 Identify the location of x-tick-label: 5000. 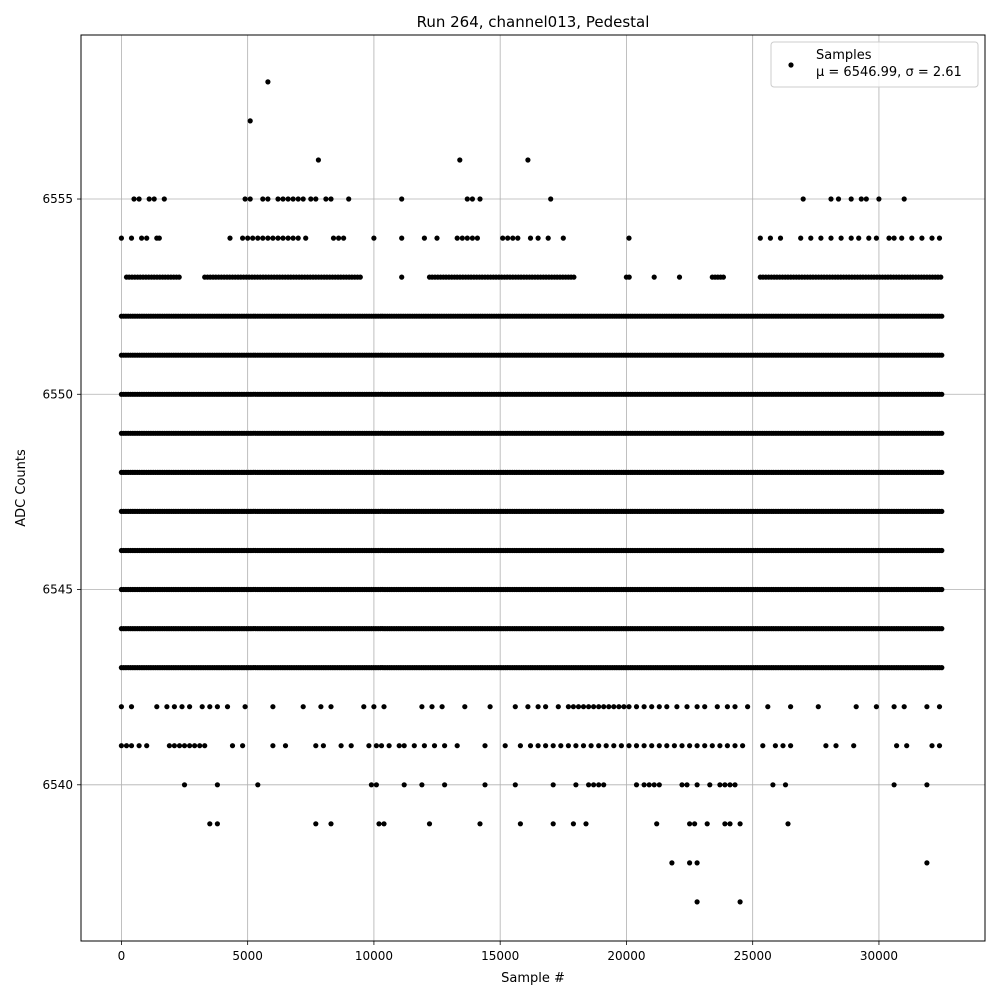
(247, 956).